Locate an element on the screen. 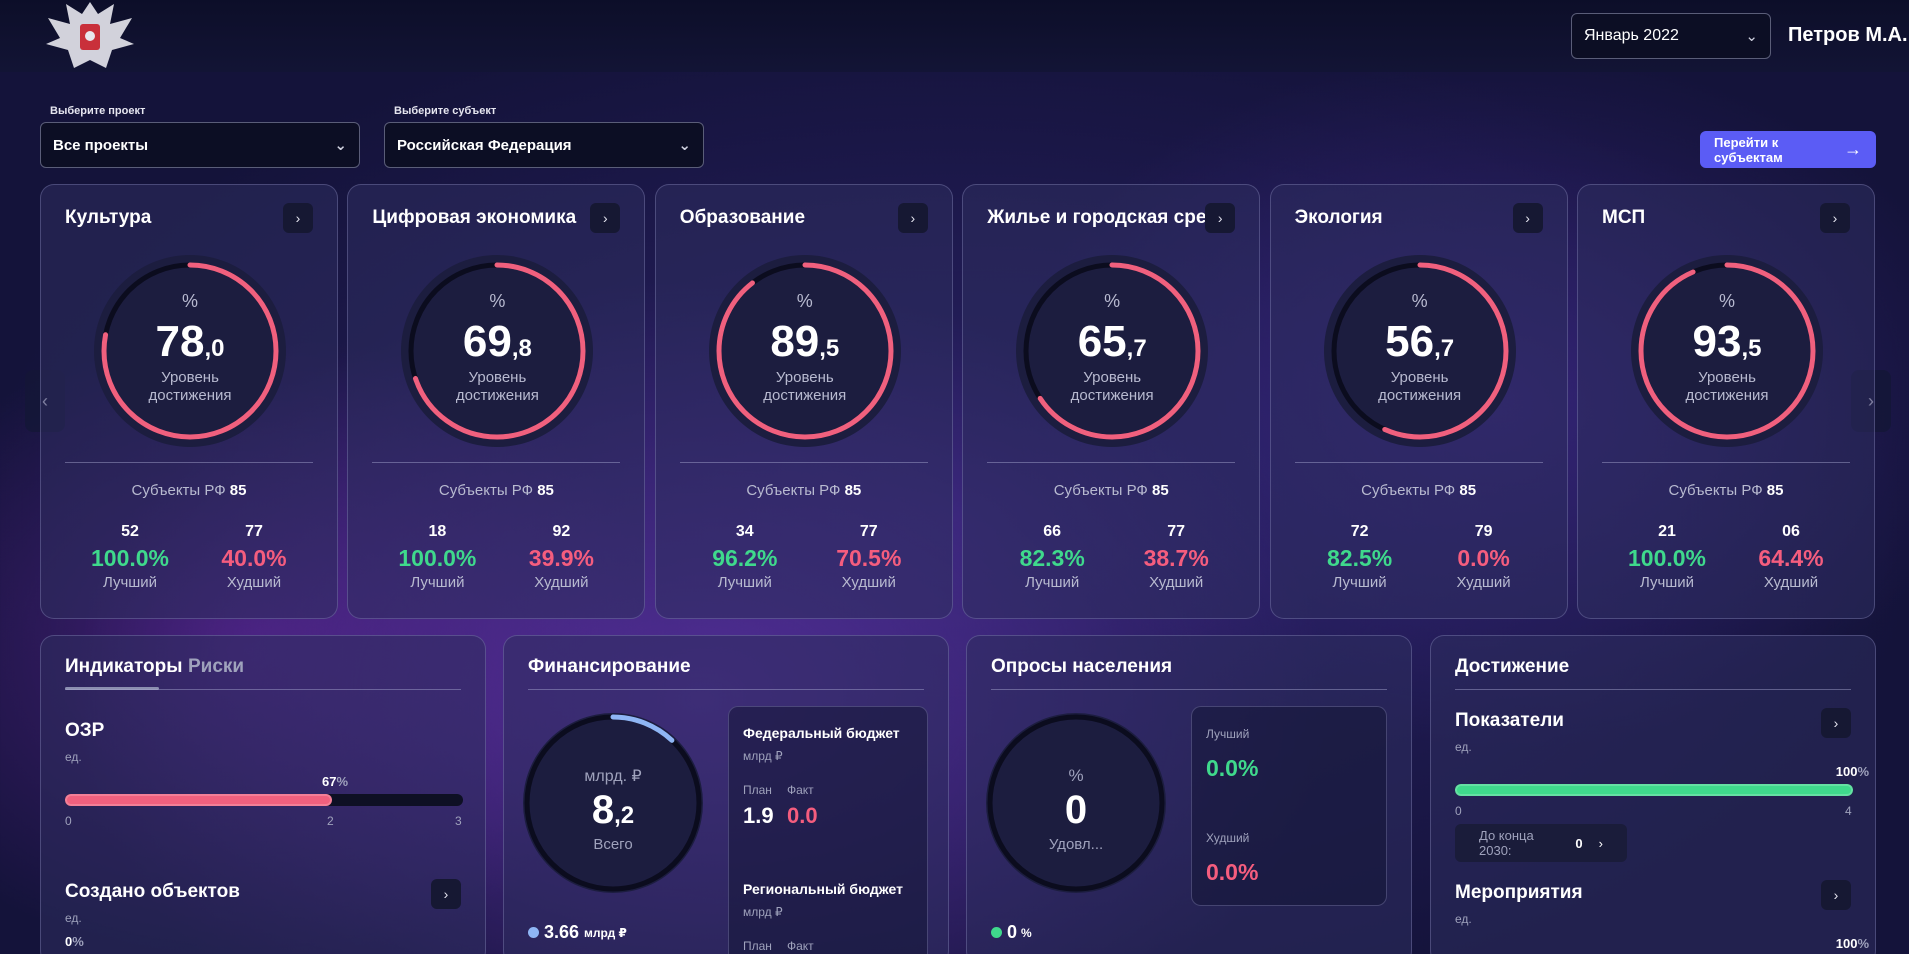  month-select: Январь 2022 ⌄ is located at coordinates (1671, 36).